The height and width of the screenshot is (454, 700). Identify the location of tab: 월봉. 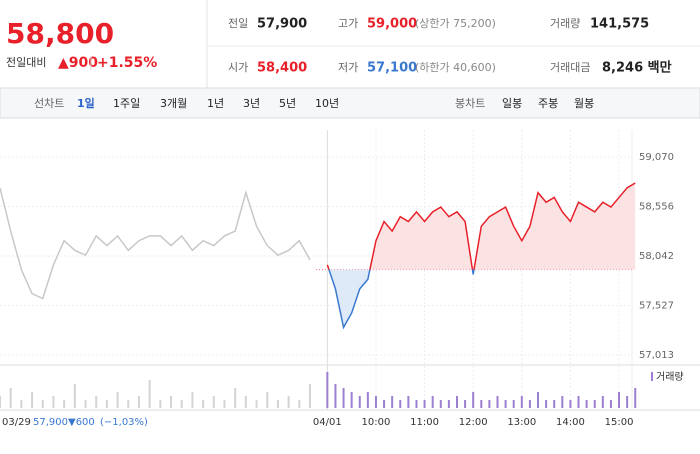
(584, 103).